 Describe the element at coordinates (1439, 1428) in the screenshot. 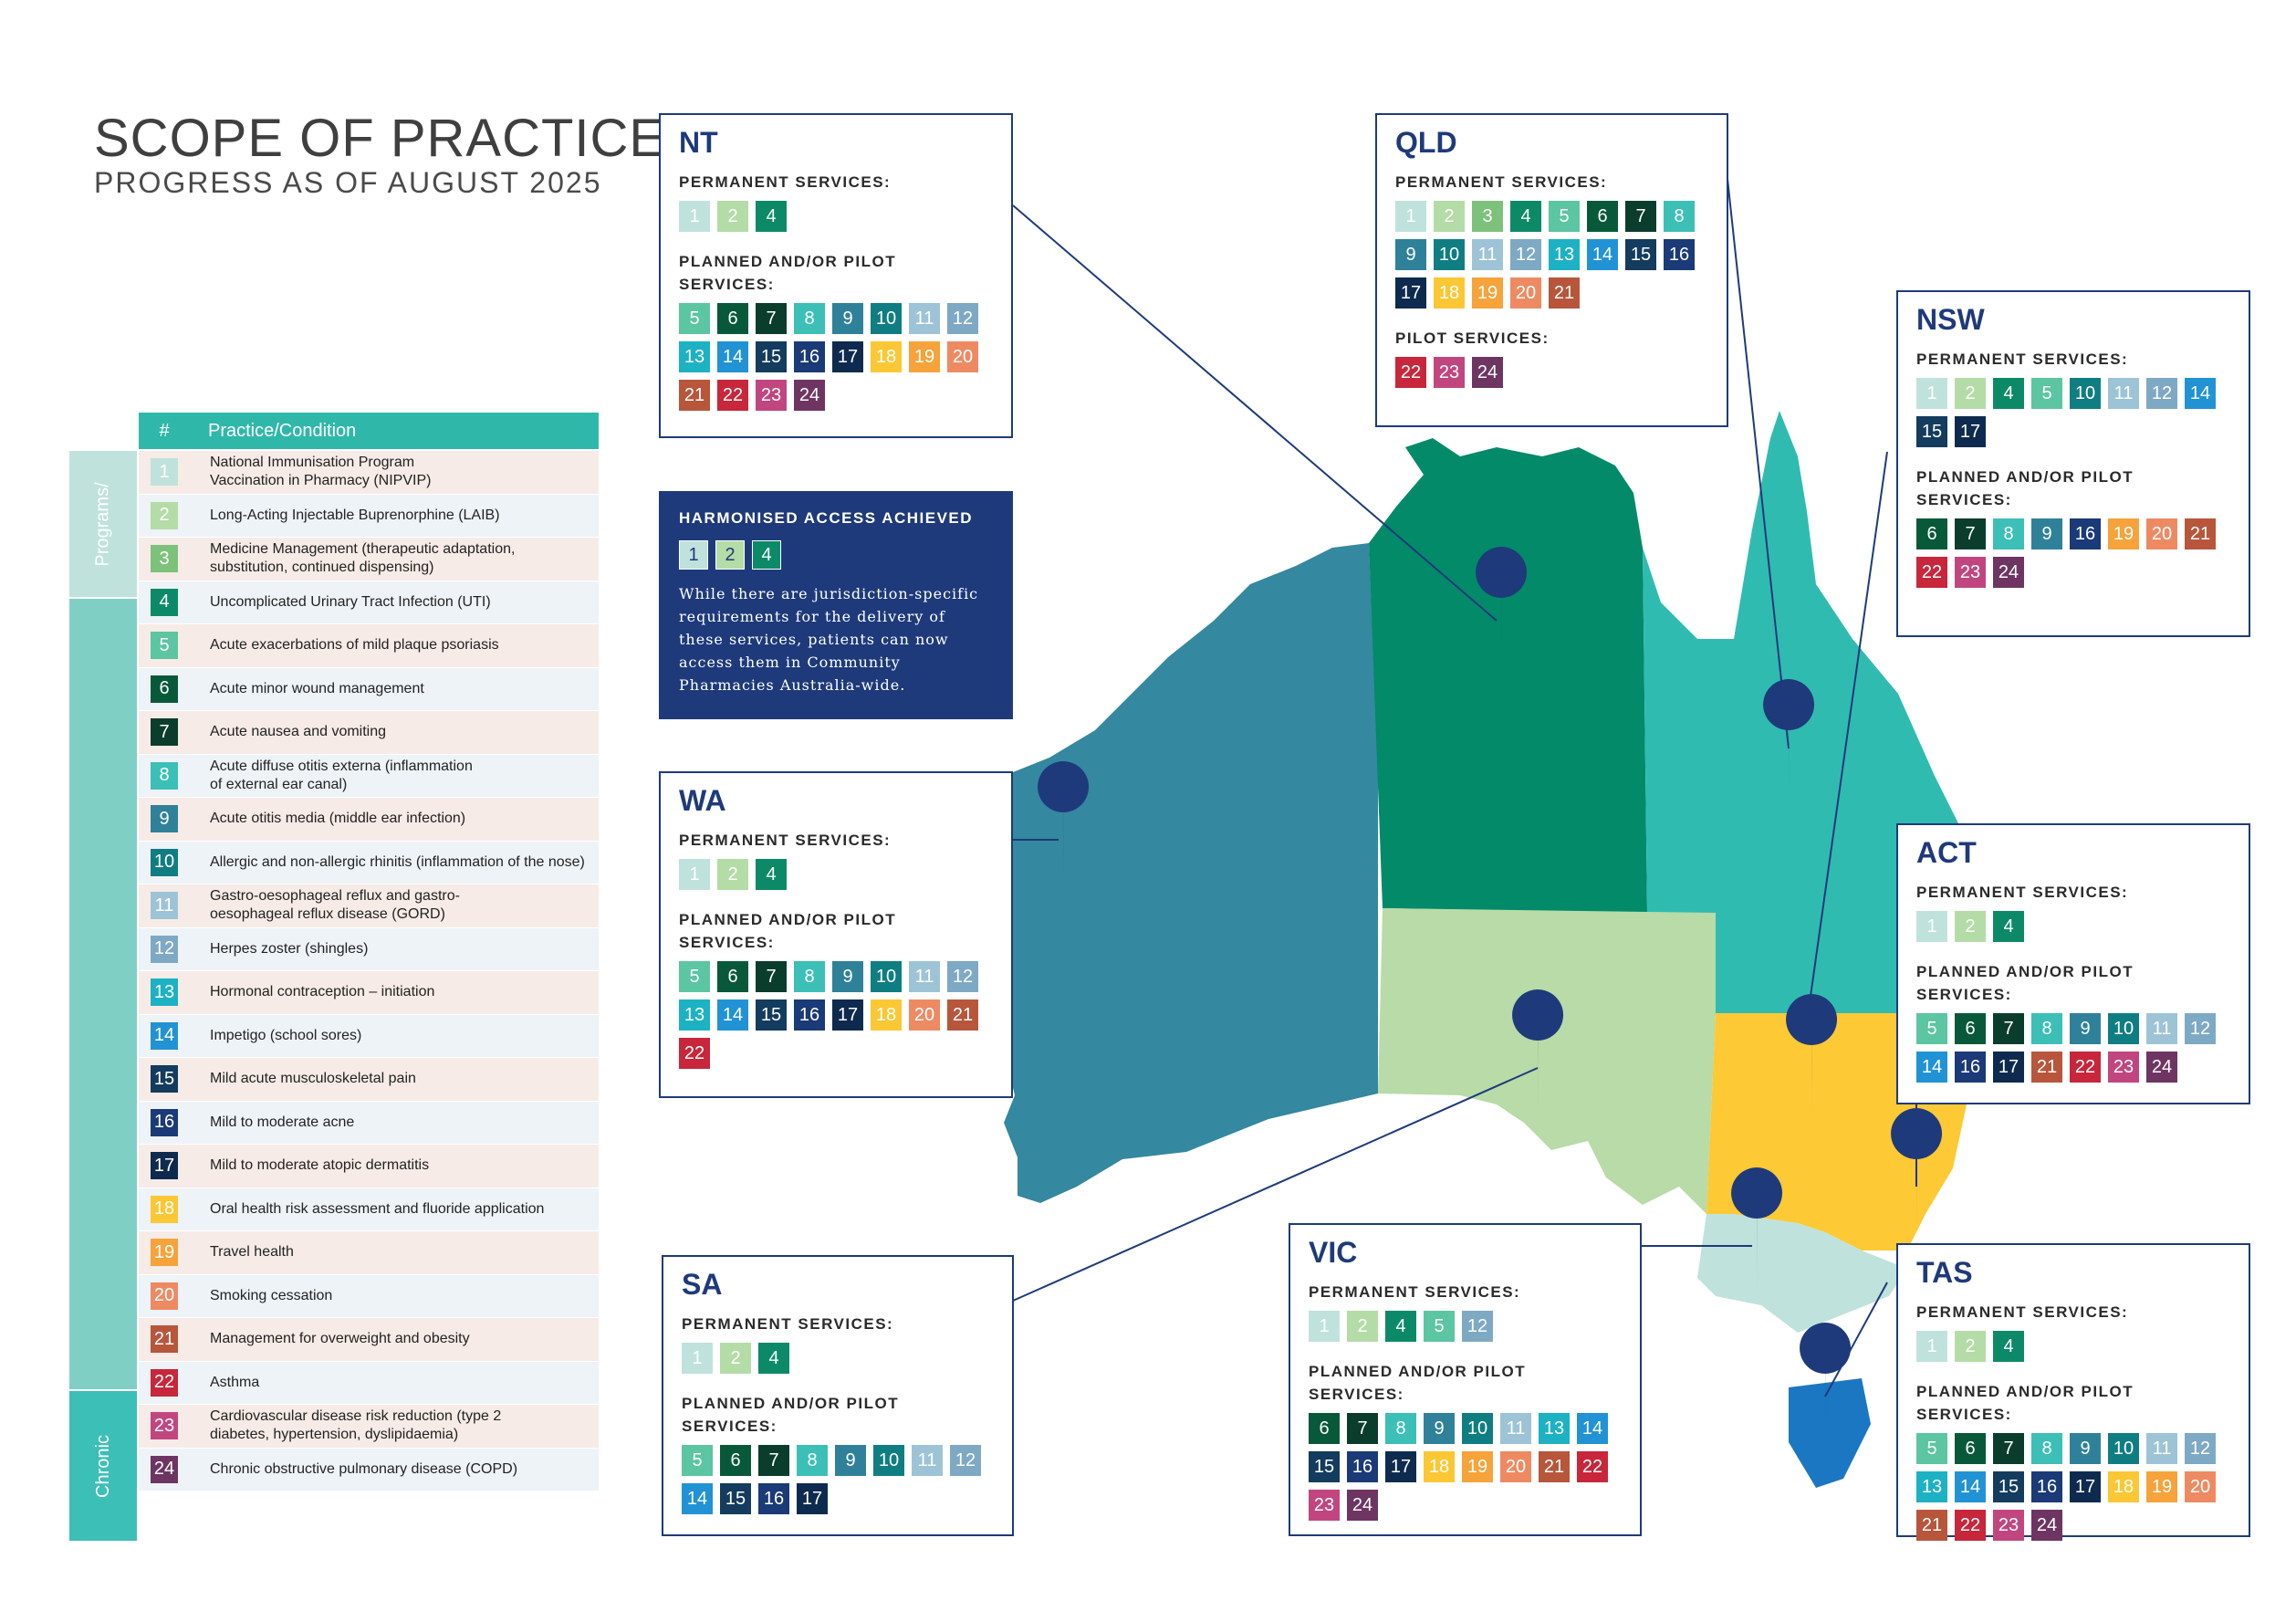

I see `service-chip: 9` at that location.